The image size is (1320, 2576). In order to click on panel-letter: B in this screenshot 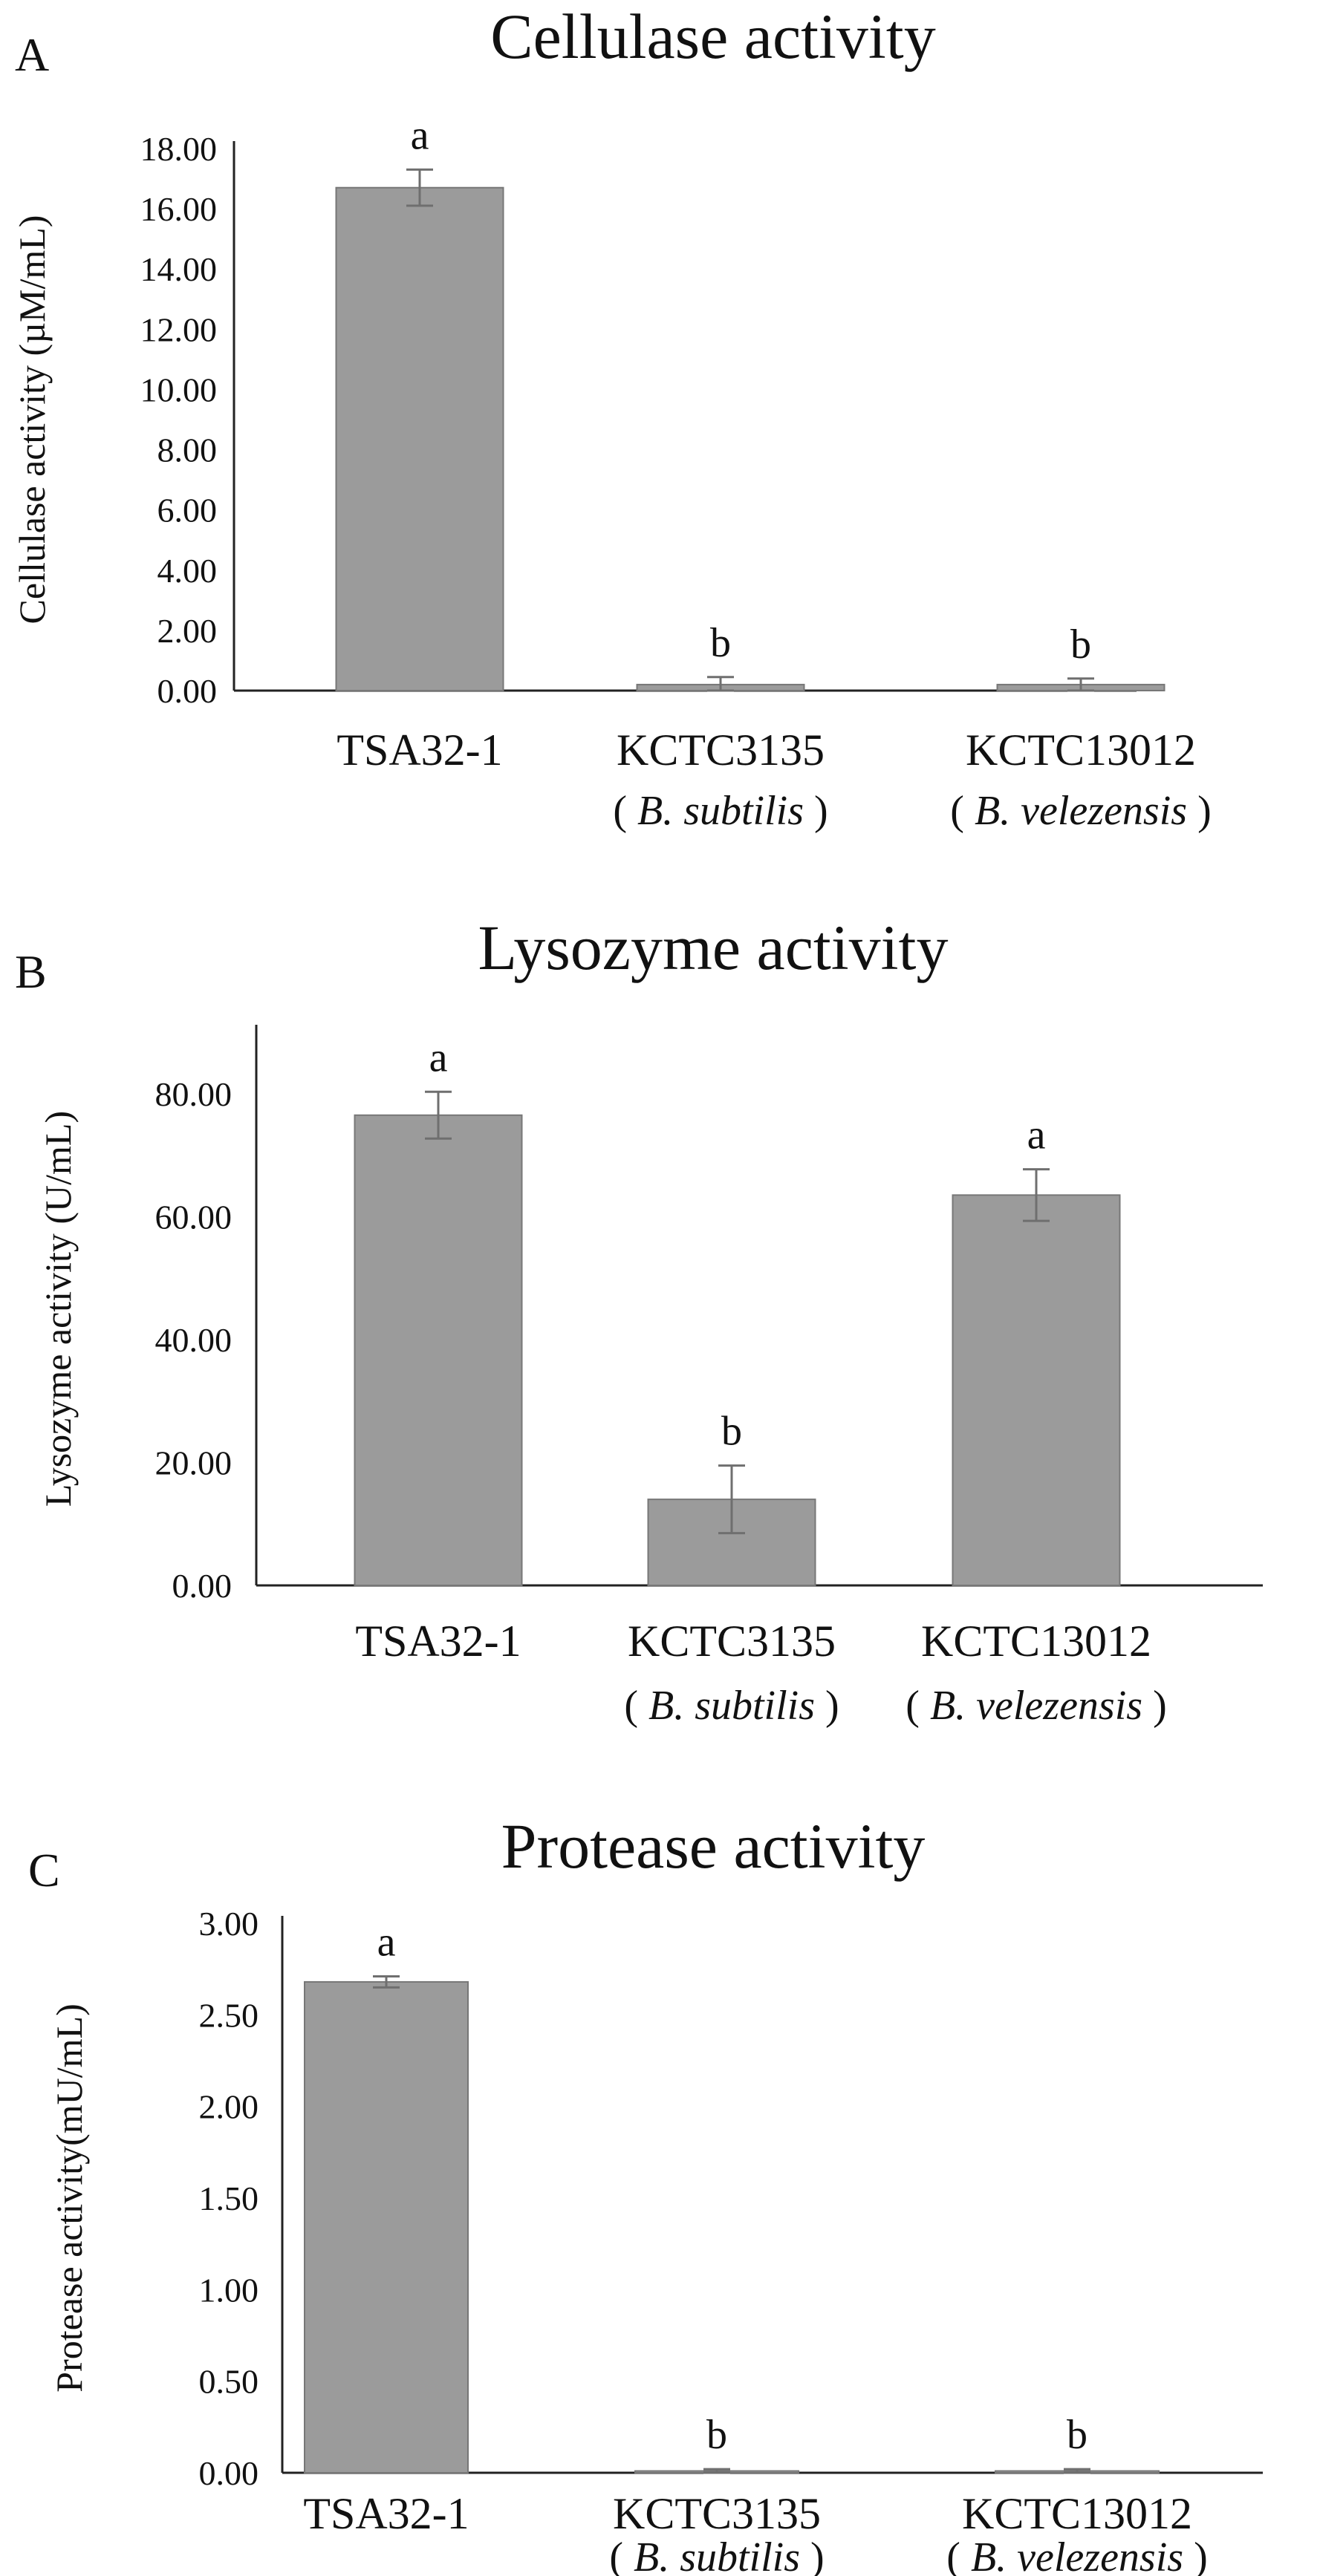, I will do `click(31, 971)`.